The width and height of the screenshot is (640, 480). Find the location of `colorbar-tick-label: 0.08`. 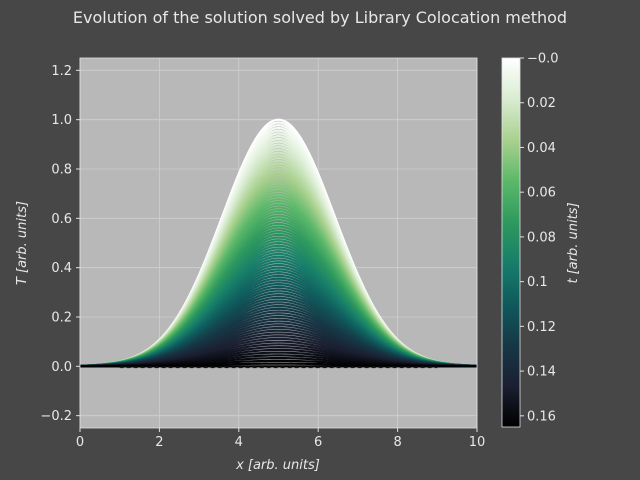

colorbar-tick-label: 0.08 is located at coordinates (541, 237).